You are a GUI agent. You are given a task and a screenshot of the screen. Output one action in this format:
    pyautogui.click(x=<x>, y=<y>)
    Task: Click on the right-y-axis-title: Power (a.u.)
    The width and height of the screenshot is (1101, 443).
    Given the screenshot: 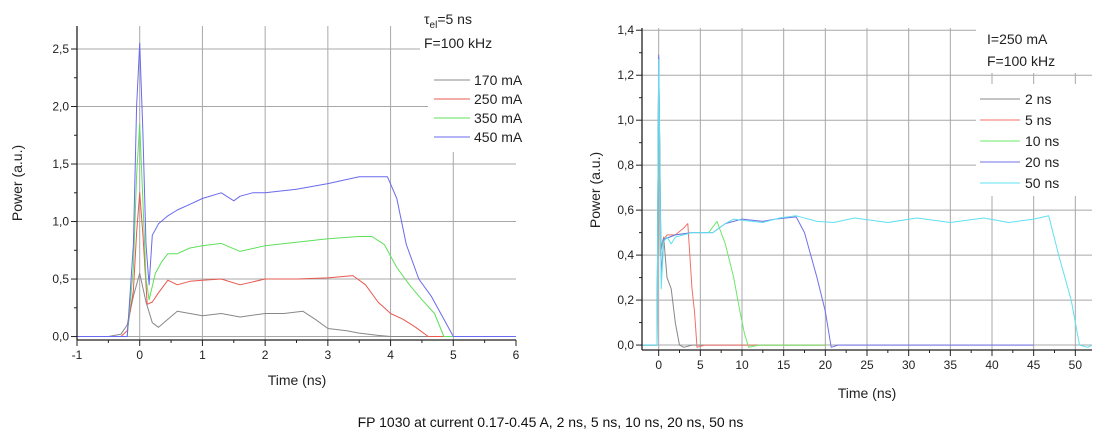 What is the action you would take?
    pyautogui.click(x=595, y=190)
    